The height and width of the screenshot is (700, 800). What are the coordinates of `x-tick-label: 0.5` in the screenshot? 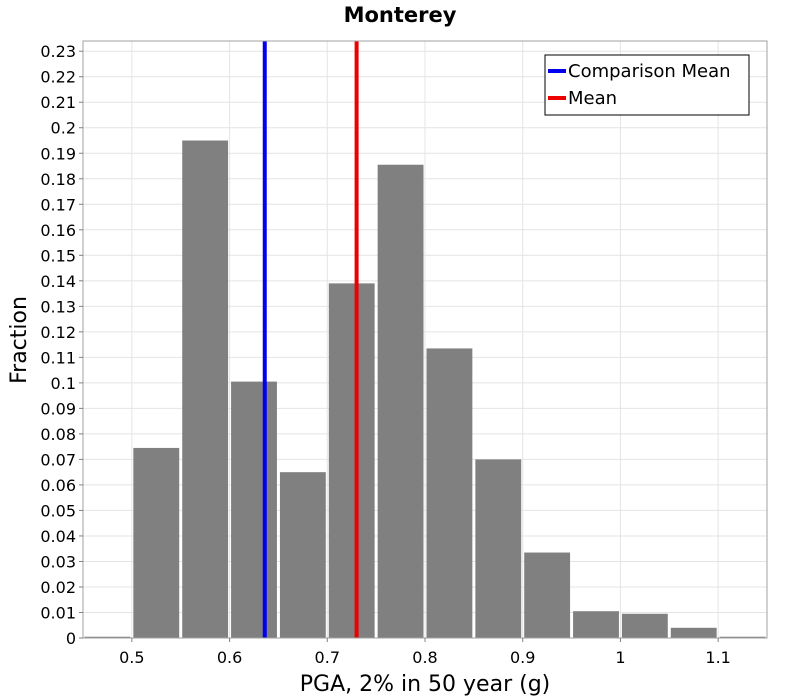 It's located at (131, 657).